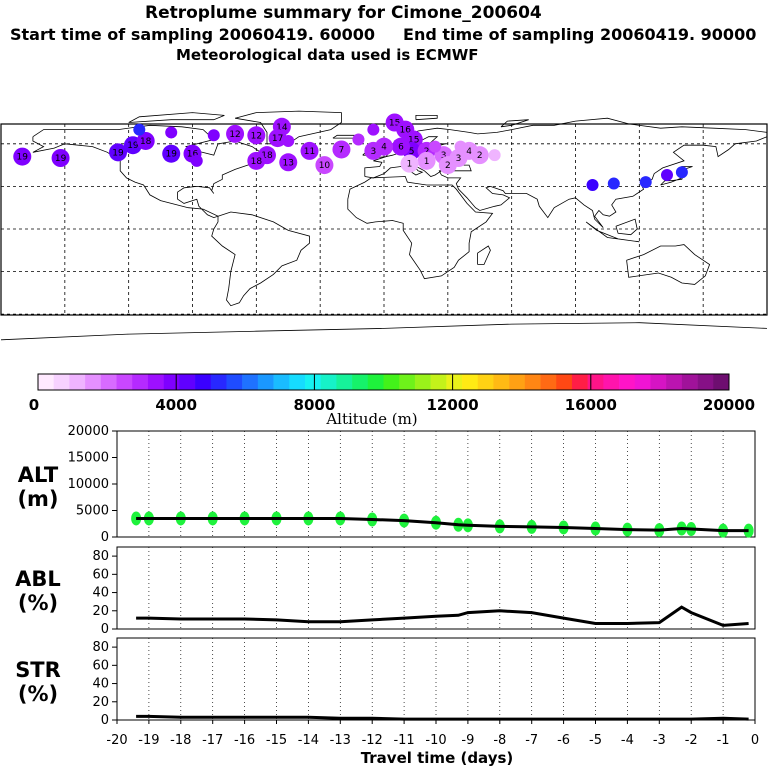  I want to click on x-tick-label: -8, so click(499, 740).